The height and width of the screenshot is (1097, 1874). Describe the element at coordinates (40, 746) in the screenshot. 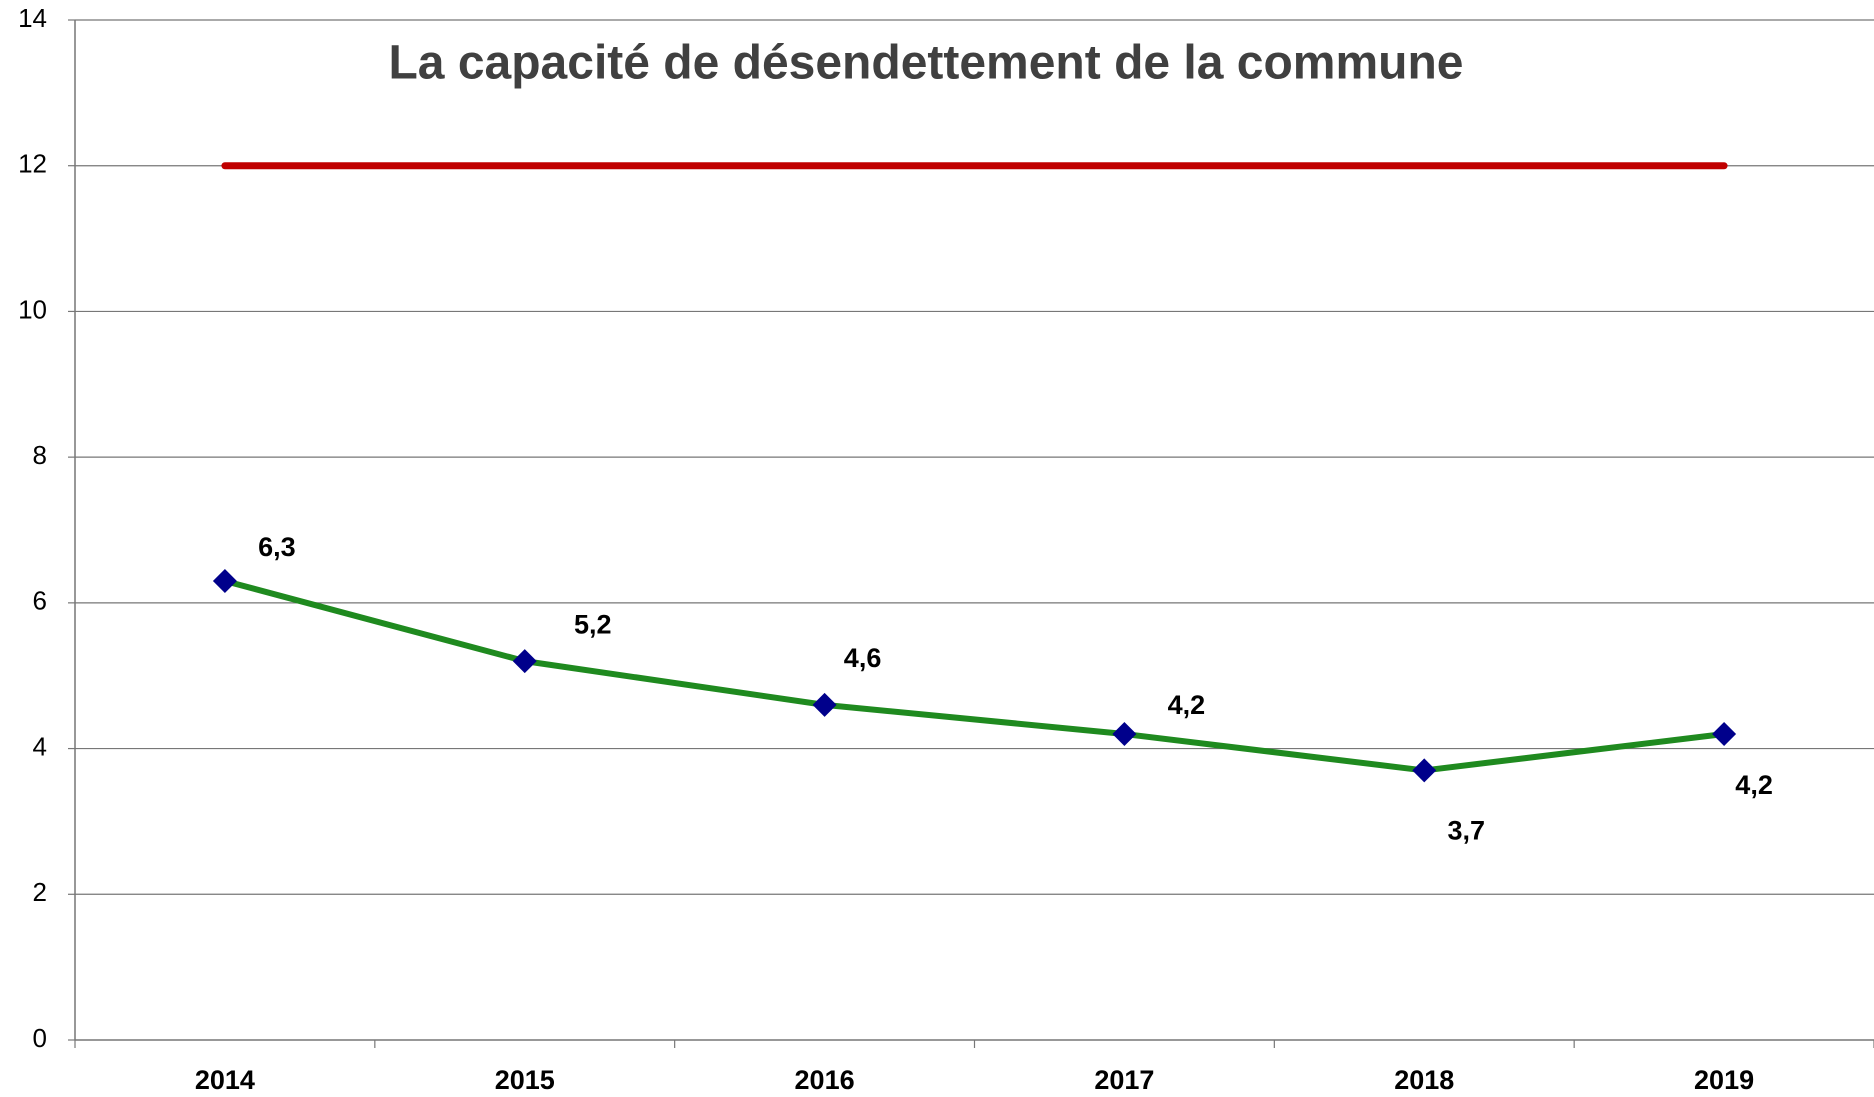

I see `y-tick-label: 4` at that location.